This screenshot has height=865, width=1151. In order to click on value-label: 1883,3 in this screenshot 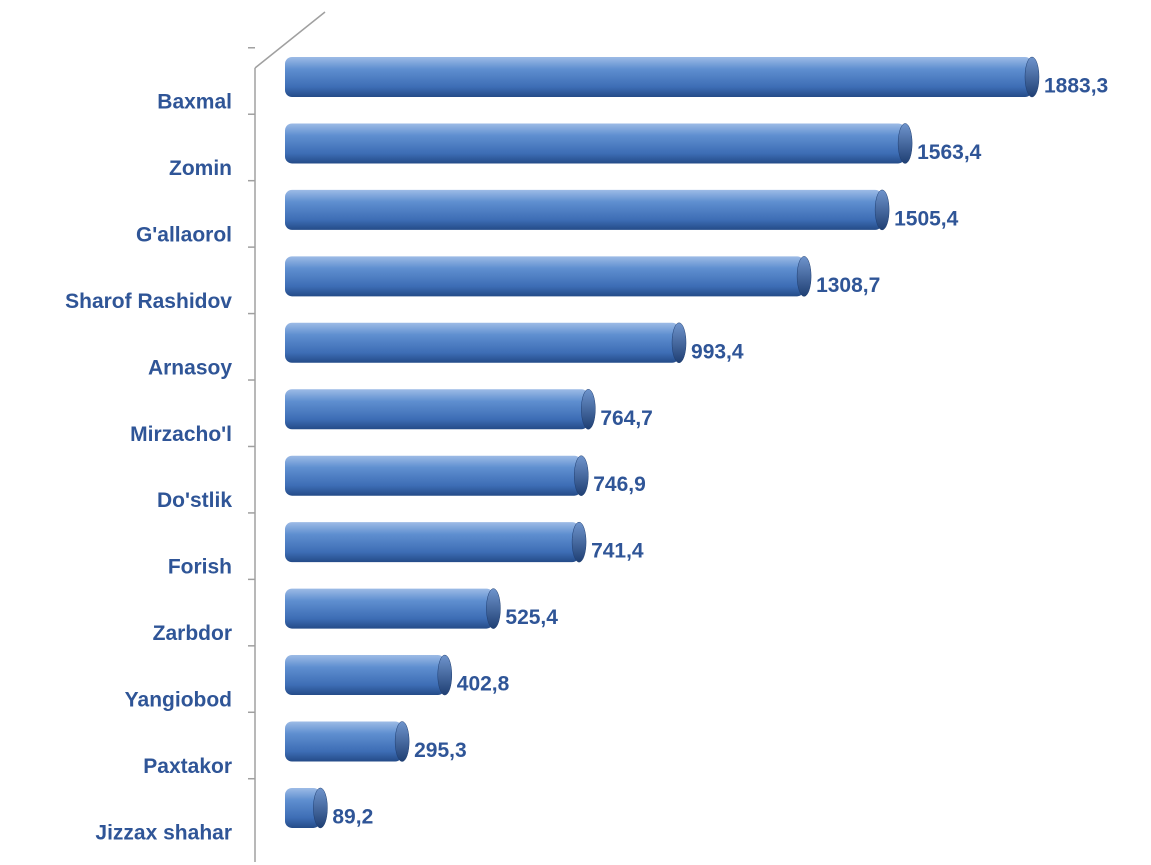, I will do `click(1076, 86)`.